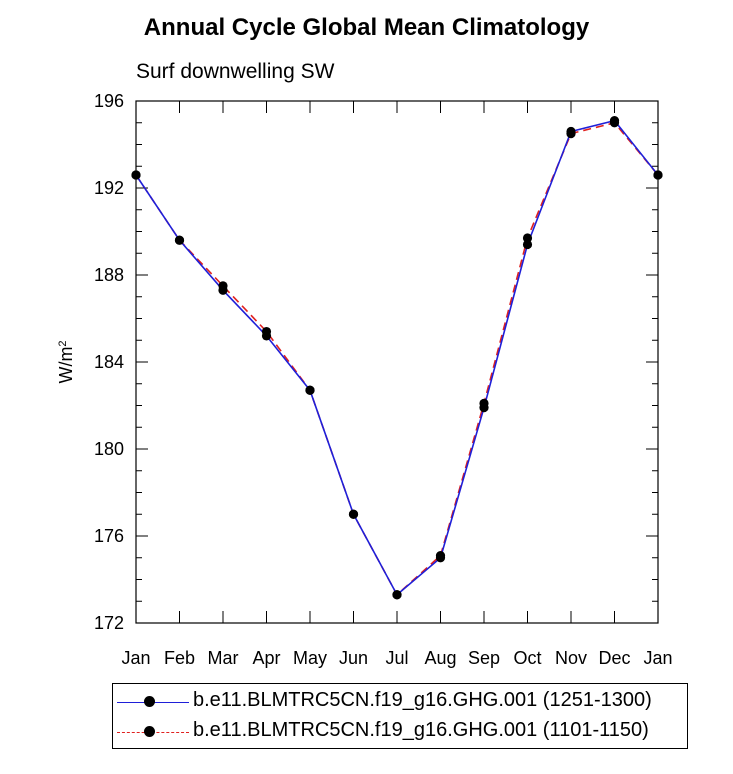  I want to click on y-tick-label: 172, so click(109, 623).